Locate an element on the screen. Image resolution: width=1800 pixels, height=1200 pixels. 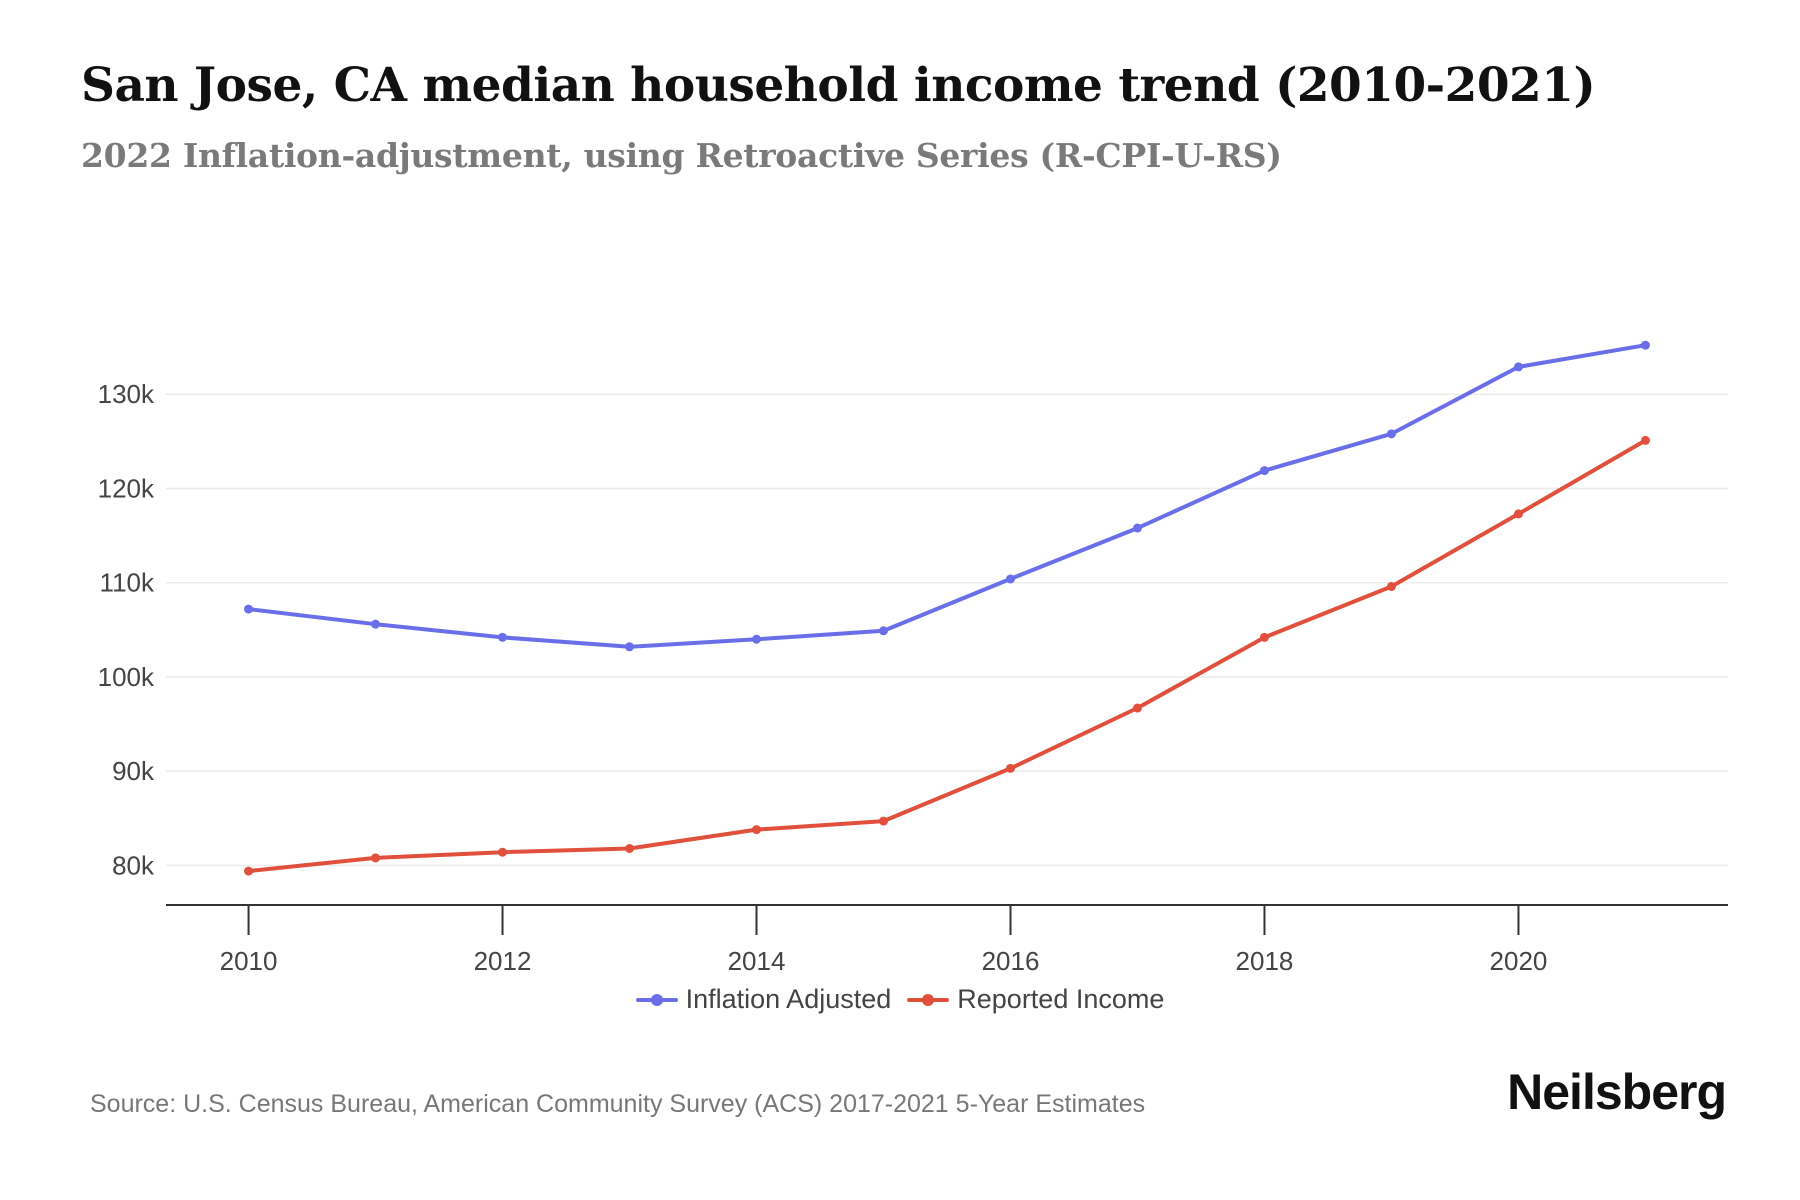
data-point-inflation-adjusted-2020 is located at coordinates (1518, 367).